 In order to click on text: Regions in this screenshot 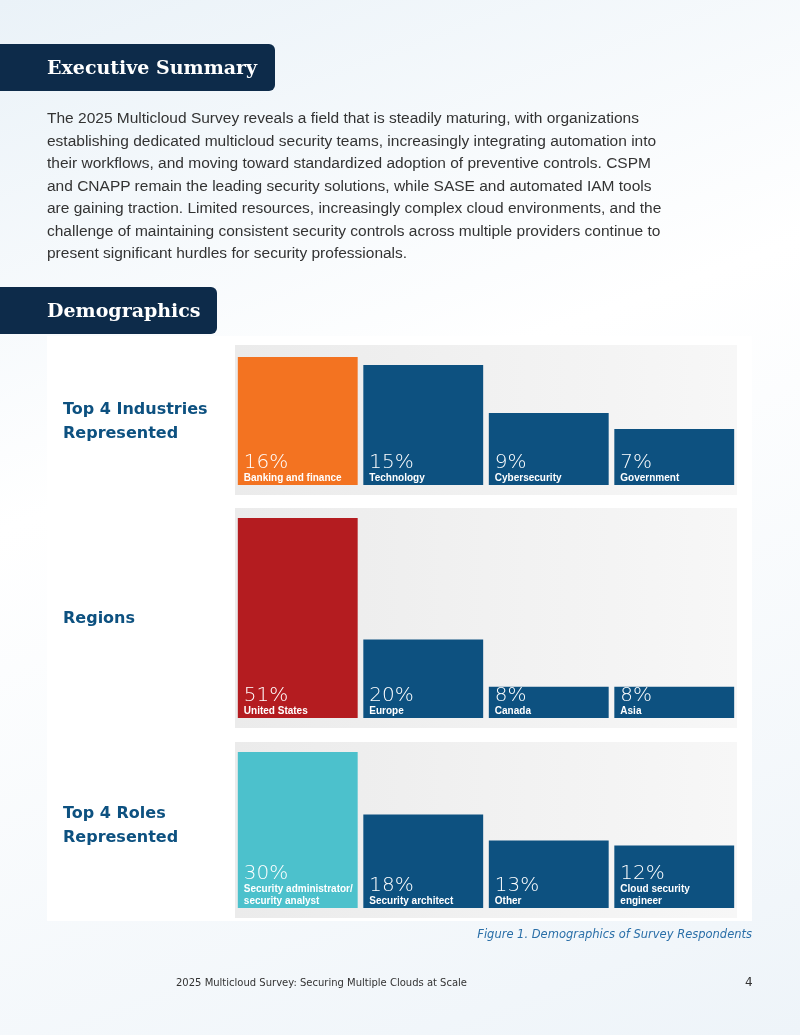, I will do `click(99, 618)`.